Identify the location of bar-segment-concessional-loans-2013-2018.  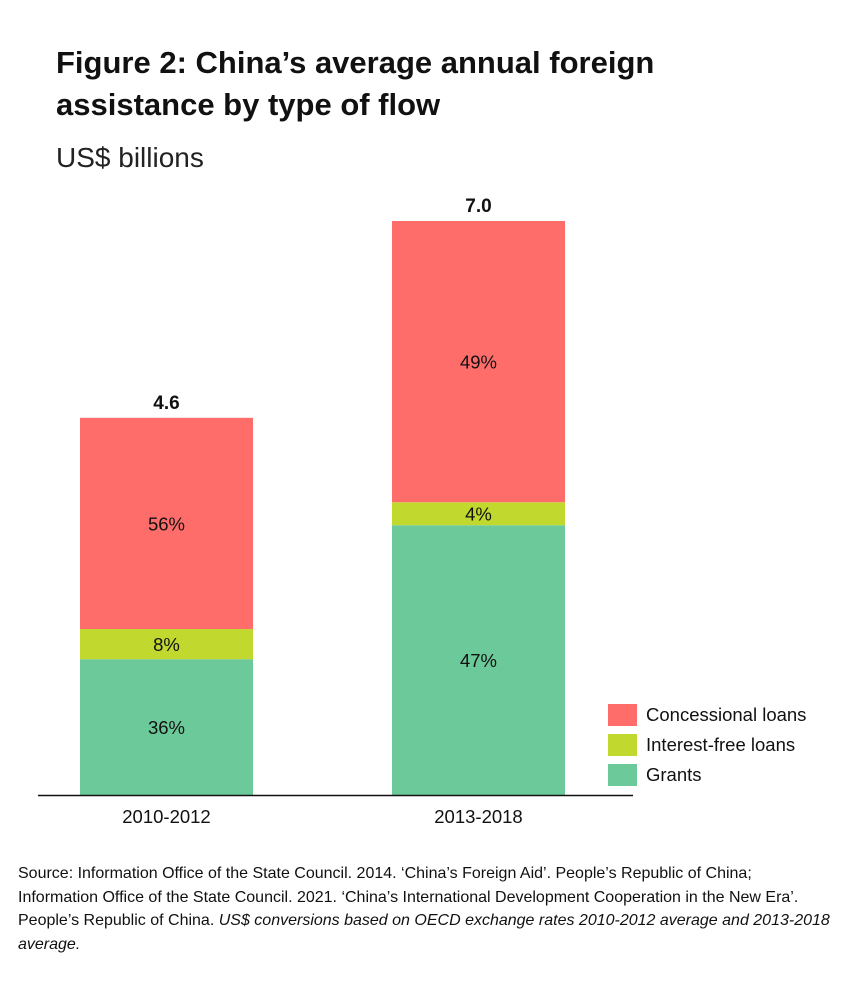
(478, 362).